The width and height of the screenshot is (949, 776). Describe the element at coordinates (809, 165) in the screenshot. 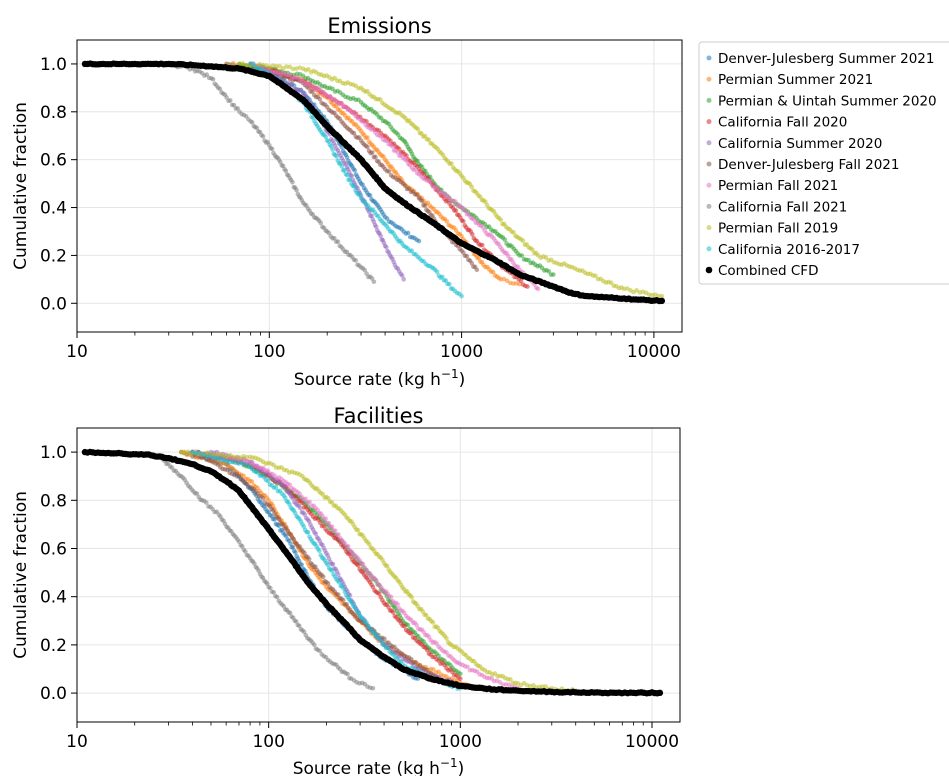

I see `legend-entry: Denver-Julesberg Fall 2021` at that location.